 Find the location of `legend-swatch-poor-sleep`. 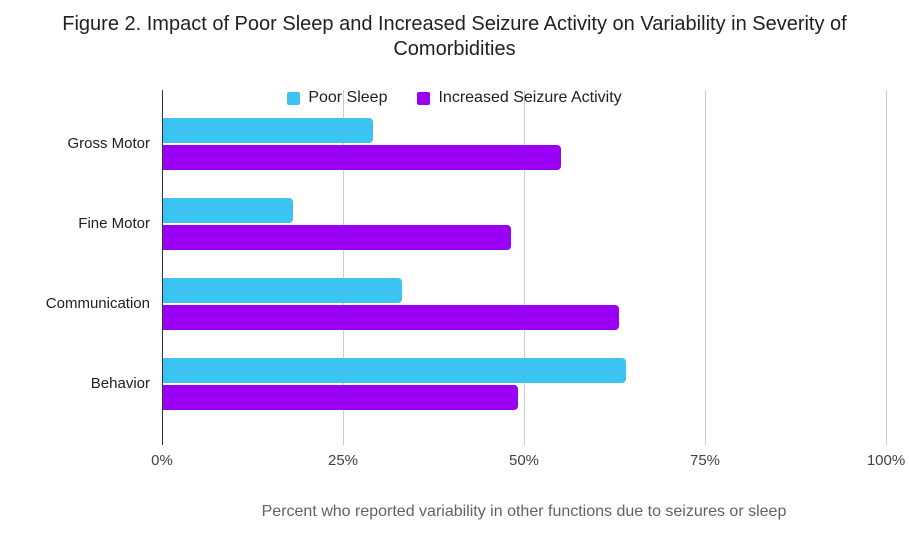

legend-swatch-poor-sleep is located at coordinates (294, 98).